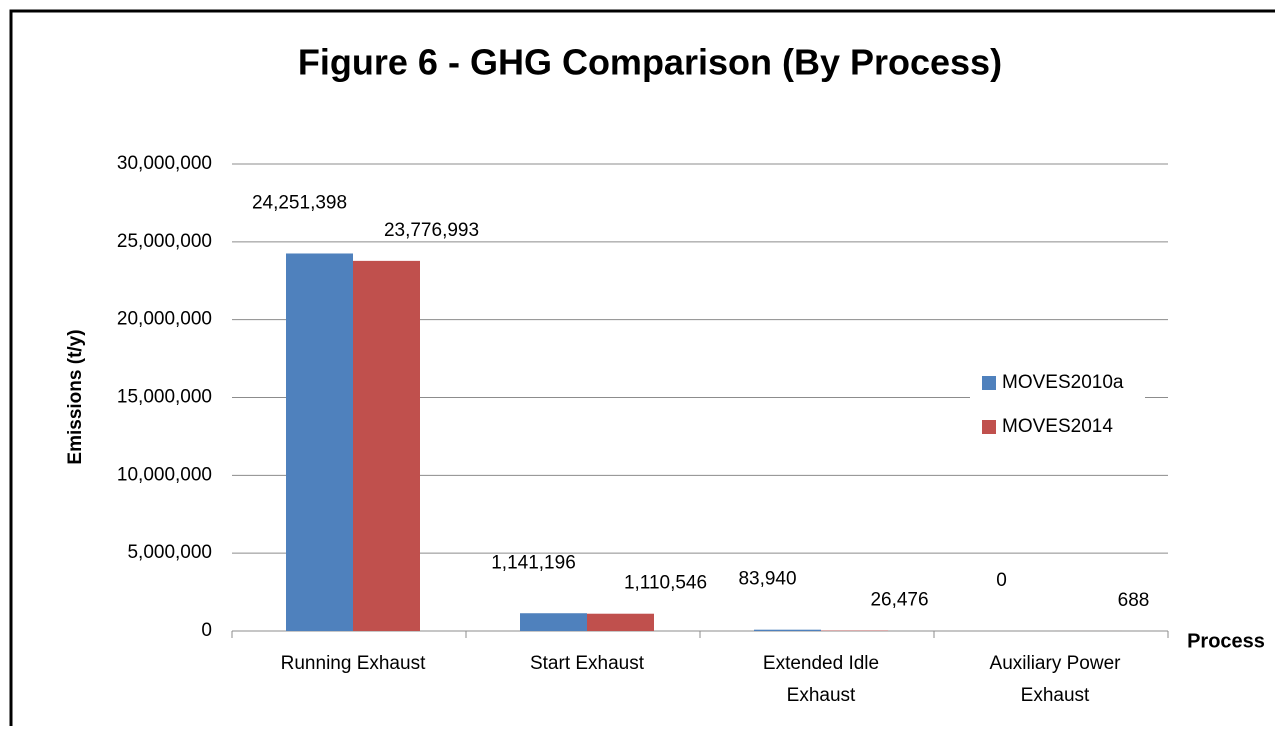 The width and height of the screenshot is (1275, 731). Describe the element at coordinates (1001, 580) in the screenshot. I see `data-label: 0` at that location.